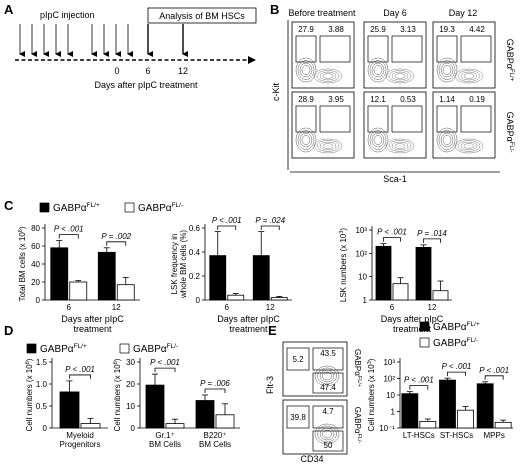  Describe the element at coordinates (456, 435) in the screenshot. I see `x-tick-label: ST-HSCs` at that location.